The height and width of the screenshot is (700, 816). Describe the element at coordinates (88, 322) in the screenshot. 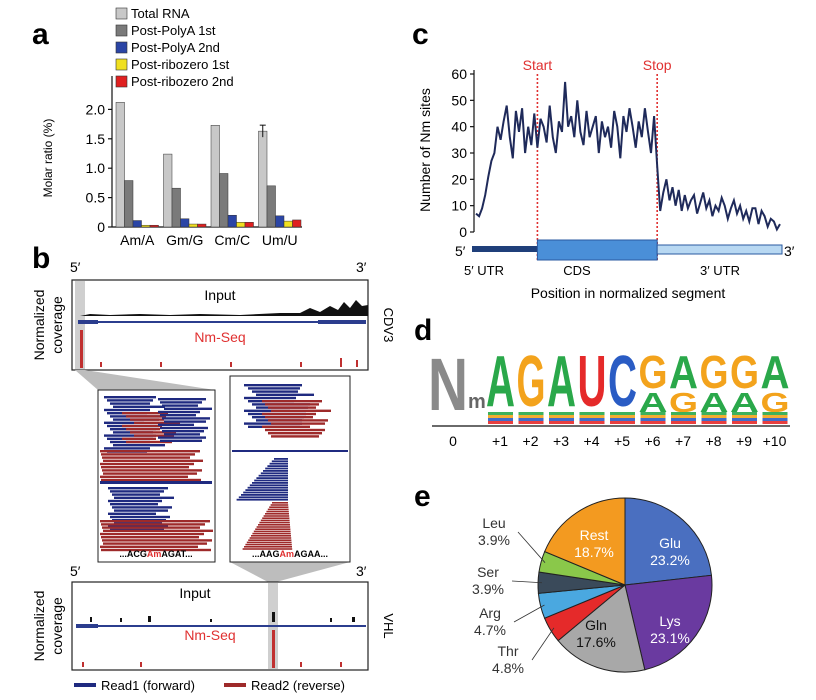

I see `track-top-exon` at that location.